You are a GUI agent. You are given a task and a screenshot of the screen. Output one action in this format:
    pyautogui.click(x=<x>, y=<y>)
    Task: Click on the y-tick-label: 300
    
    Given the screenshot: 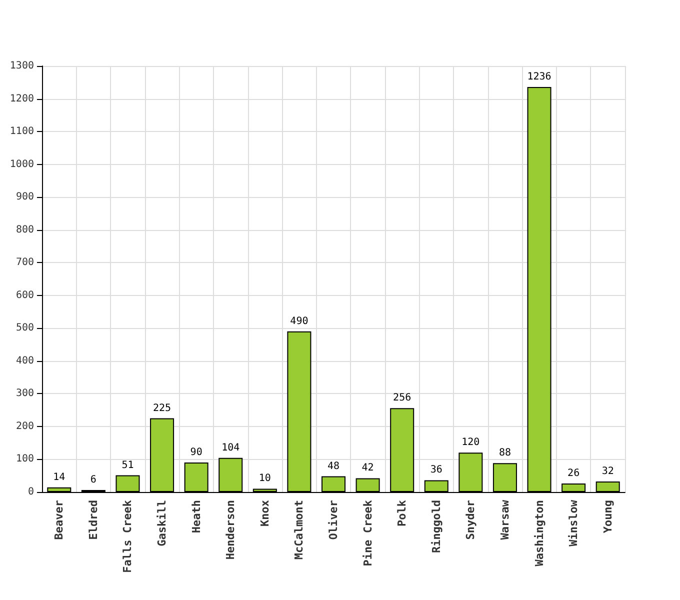 What is the action you would take?
    pyautogui.click(x=25, y=394)
    